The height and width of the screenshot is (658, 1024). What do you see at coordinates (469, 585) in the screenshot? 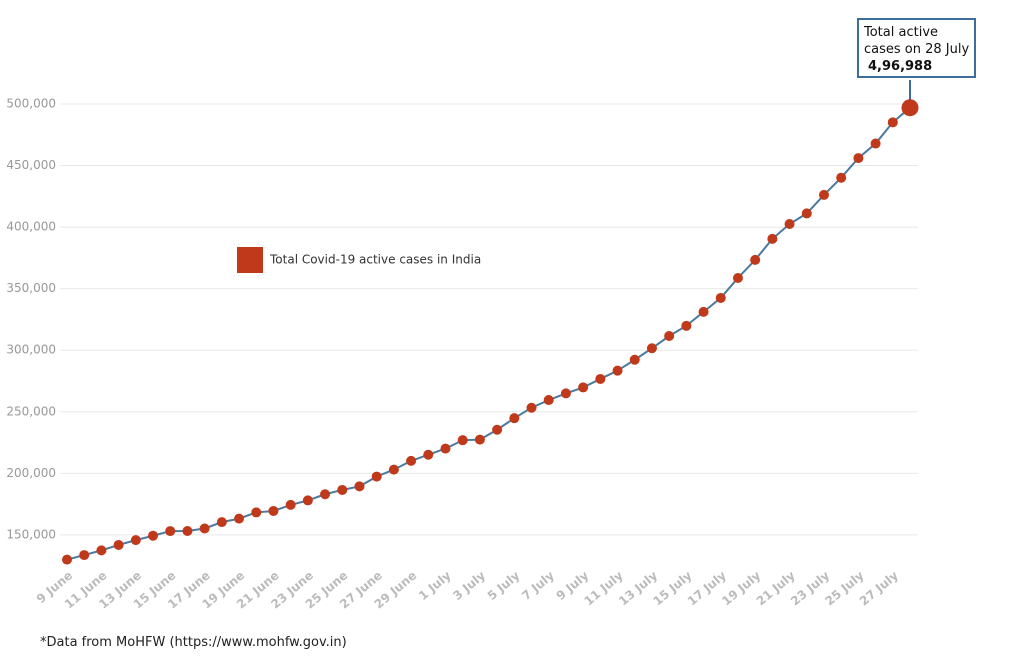
I see `x-tick-label: 3 July` at bounding box center [469, 585].